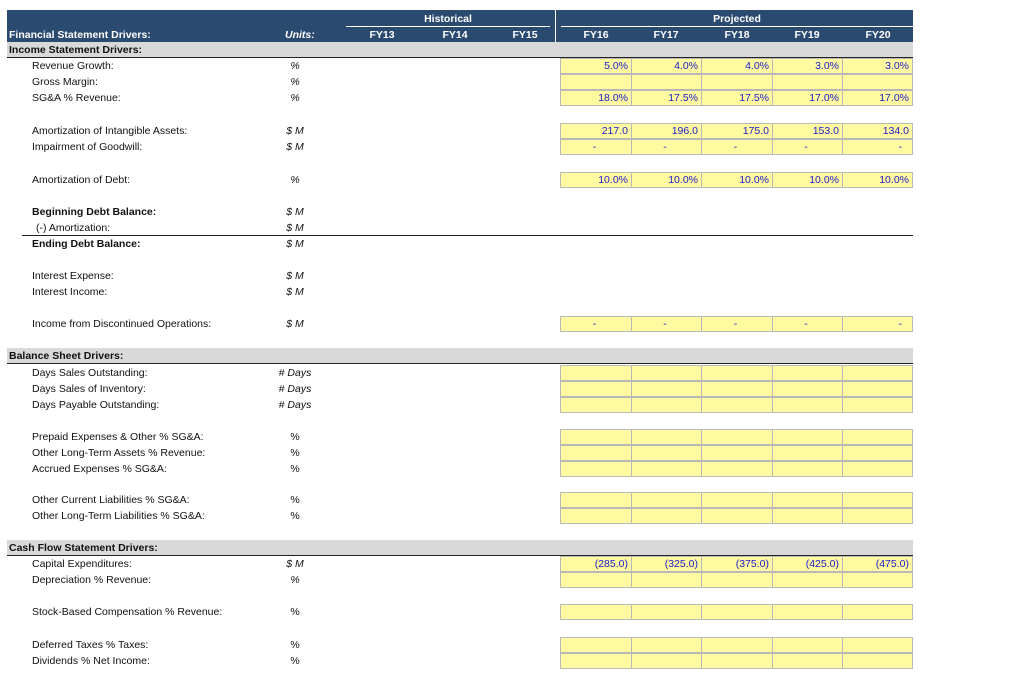 The image size is (1024, 680). What do you see at coordinates (596, 131) in the screenshot?
I see `input-cell: 217.0` at bounding box center [596, 131].